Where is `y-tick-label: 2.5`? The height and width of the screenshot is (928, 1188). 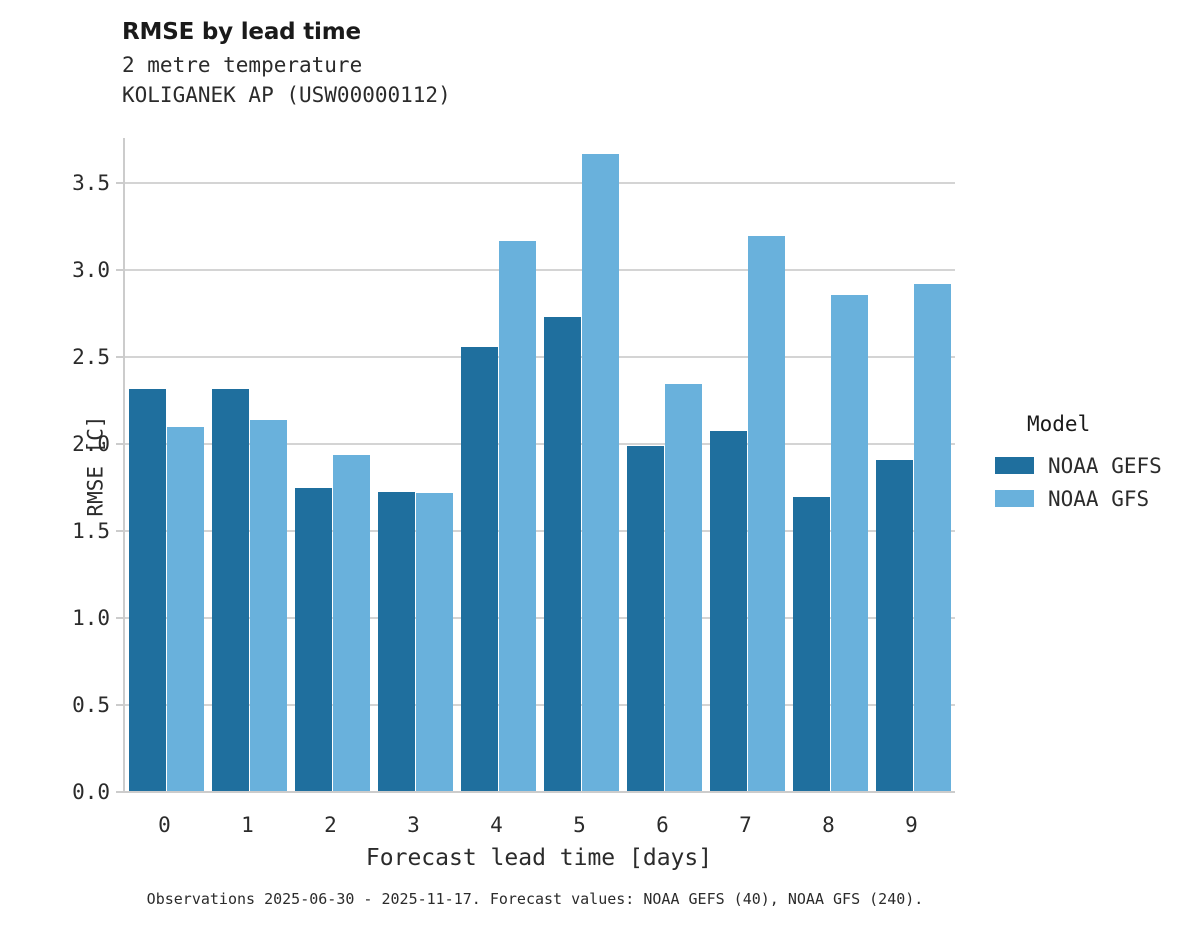 y-tick-label: 2.5 is located at coordinates (91, 356).